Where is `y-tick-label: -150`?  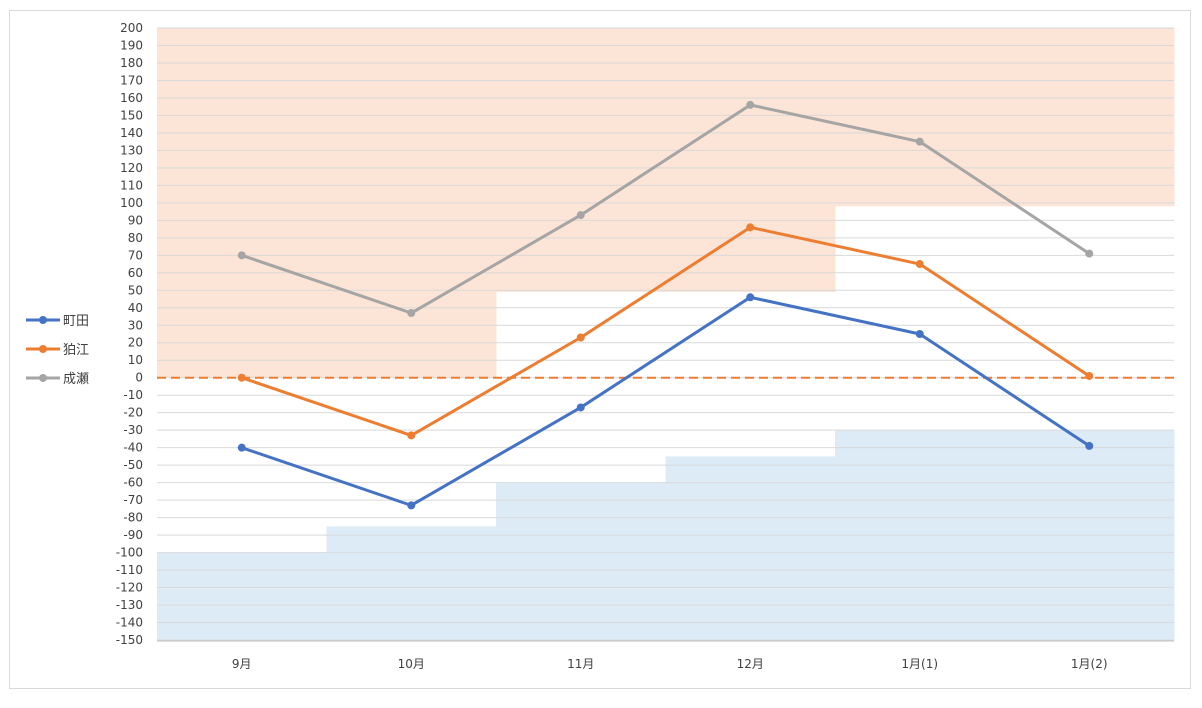 y-tick-label: -150 is located at coordinates (129, 640).